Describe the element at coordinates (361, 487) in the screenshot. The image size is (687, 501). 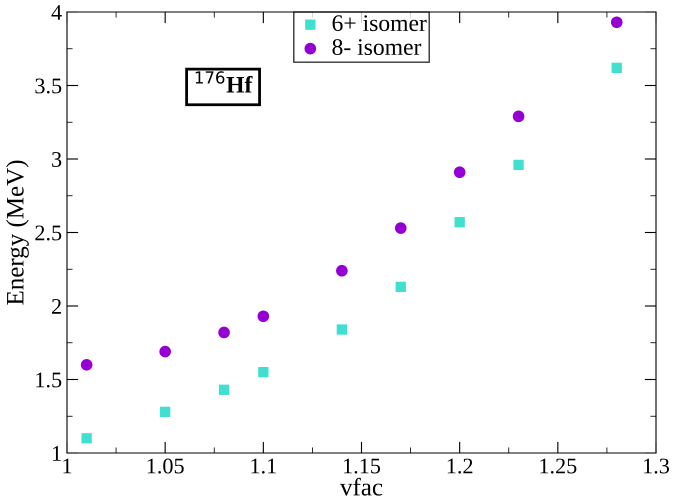
I see `x-axis-title: vfac` at that location.